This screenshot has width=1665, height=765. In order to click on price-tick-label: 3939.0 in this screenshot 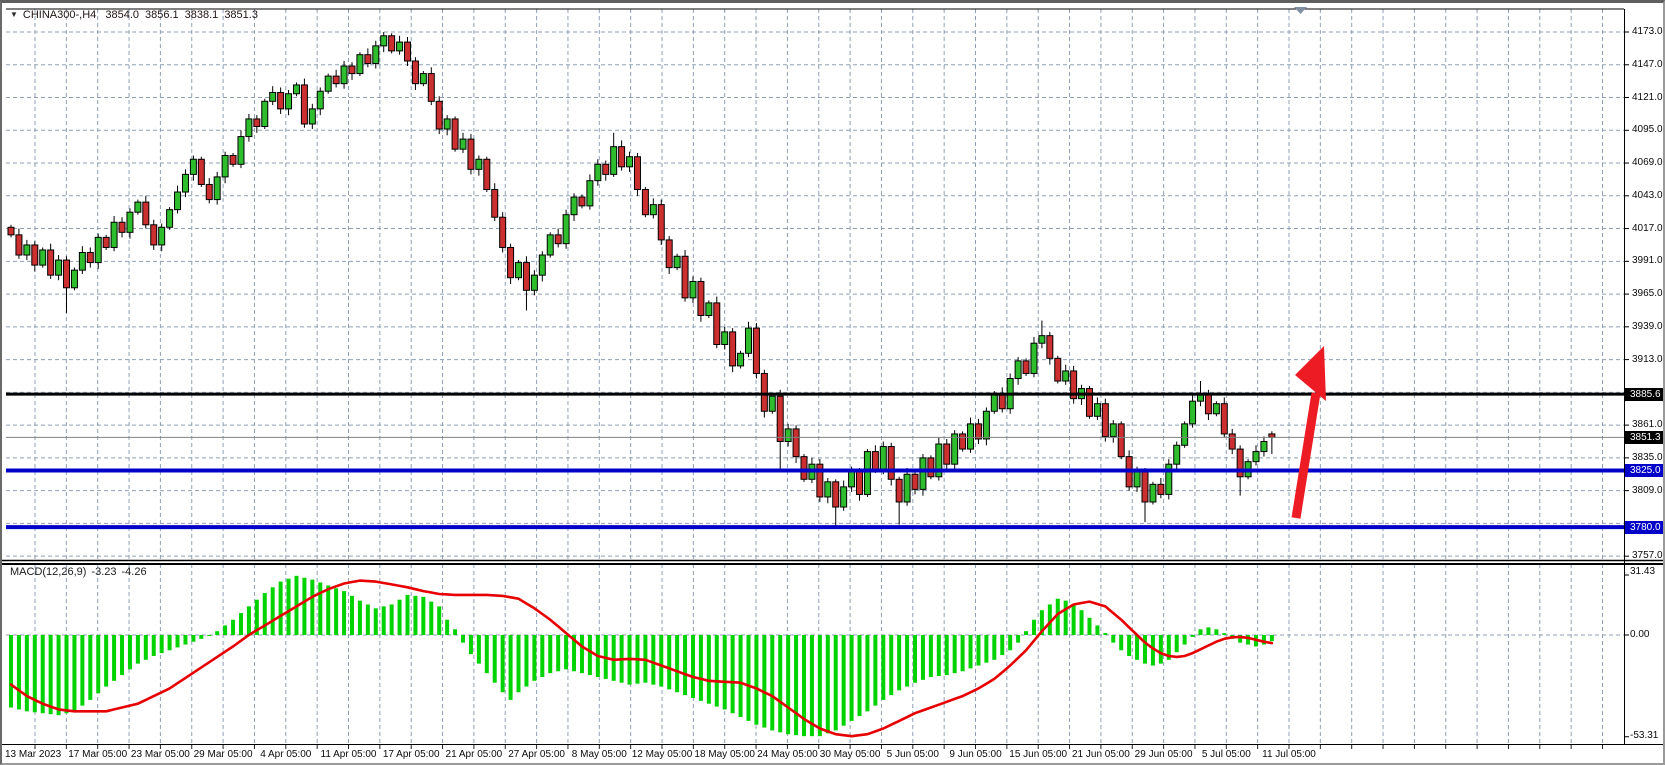, I will do `click(1647, 326)`.